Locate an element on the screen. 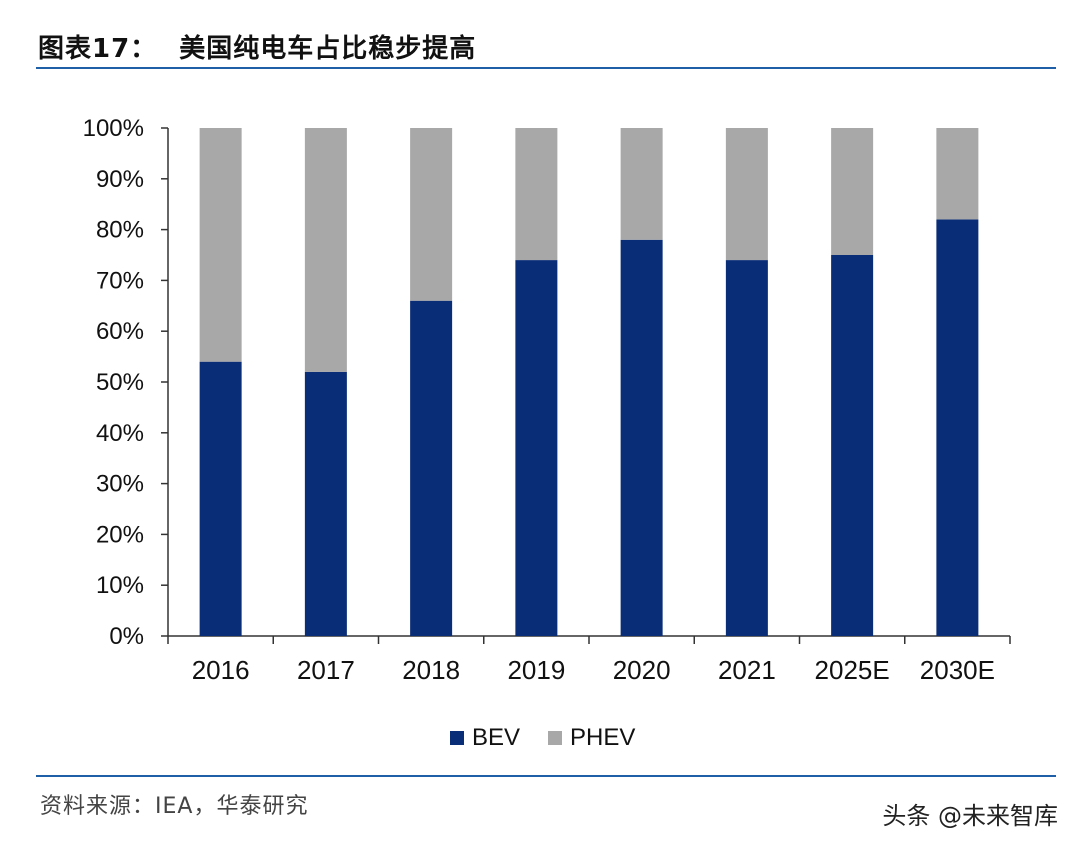 The height and width of the screenshot is (848, 1080). bar-bev-2018 is located at coordinates (431, 468).